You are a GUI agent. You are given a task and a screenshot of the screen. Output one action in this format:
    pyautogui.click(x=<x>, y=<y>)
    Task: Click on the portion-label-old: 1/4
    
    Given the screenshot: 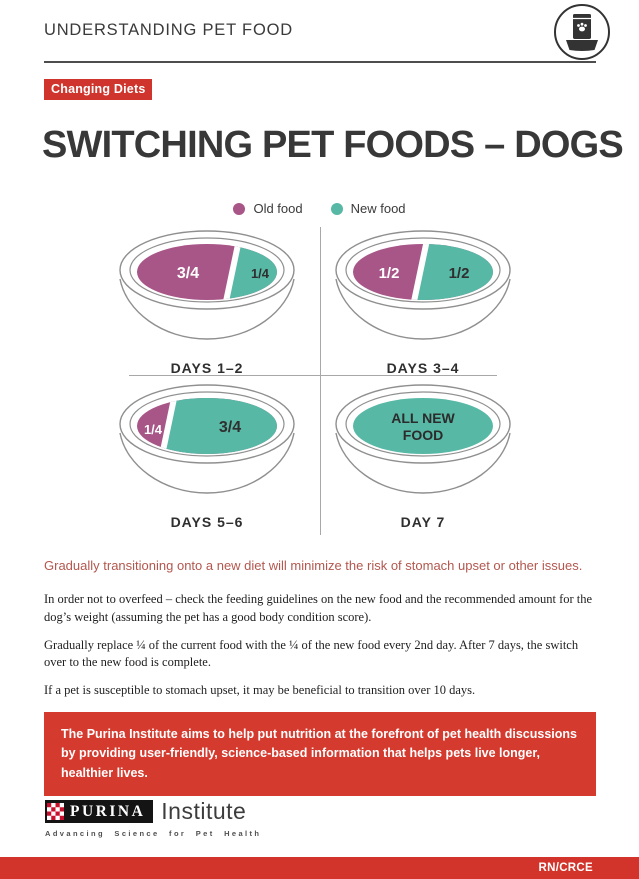 What is the action you would take?
    pyautogui.click(x=153, y=429)
    